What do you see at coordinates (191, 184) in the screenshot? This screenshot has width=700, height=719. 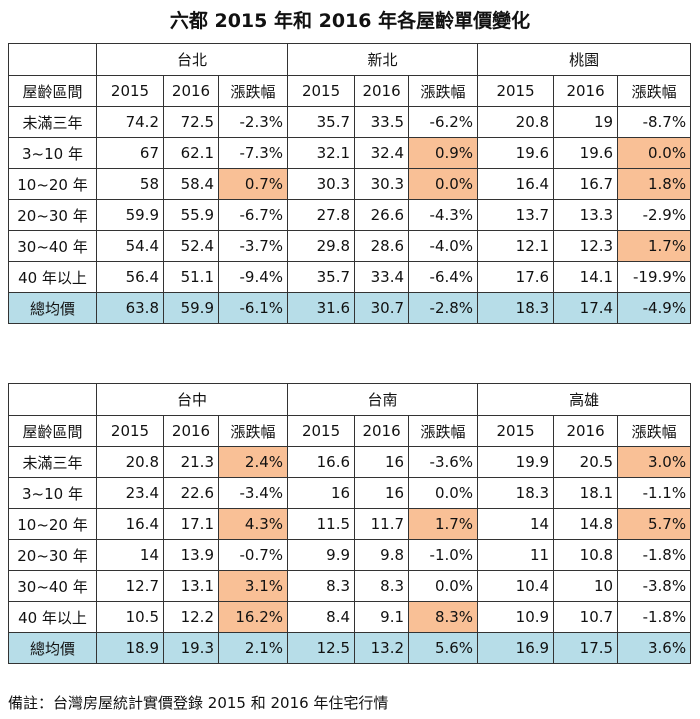 I see `price-cell: 58.4` at bounding box center [191, 184].